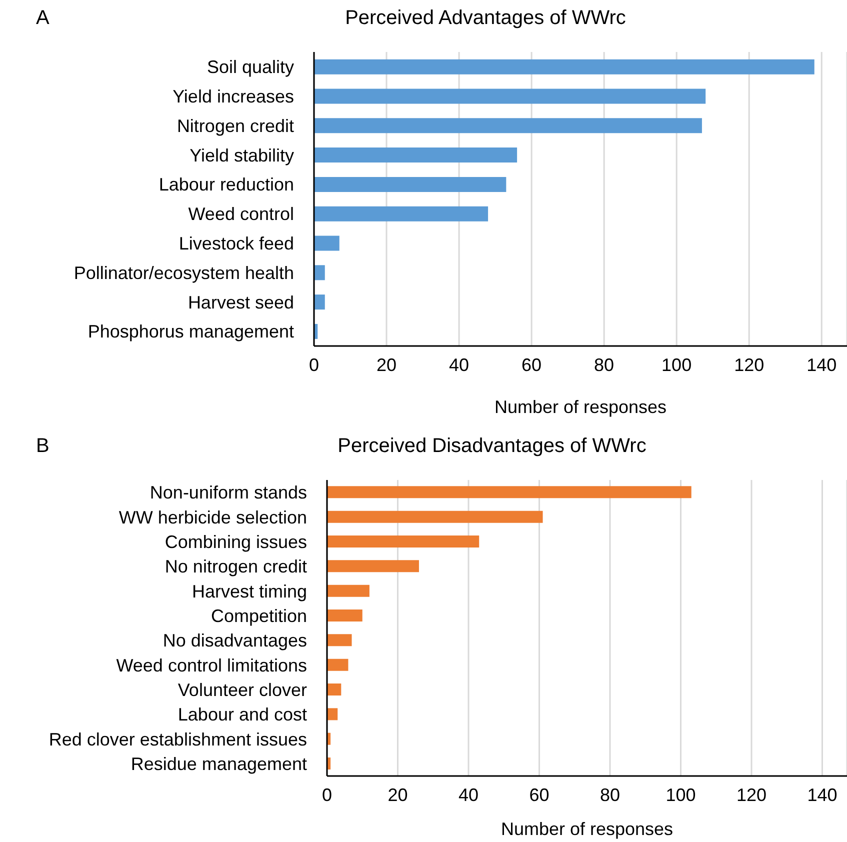  What do you see at coordinates (235, 126) in the screenshot?
I see `y-tick-label: Nitrogen credit` at bounding box center [235, 126].